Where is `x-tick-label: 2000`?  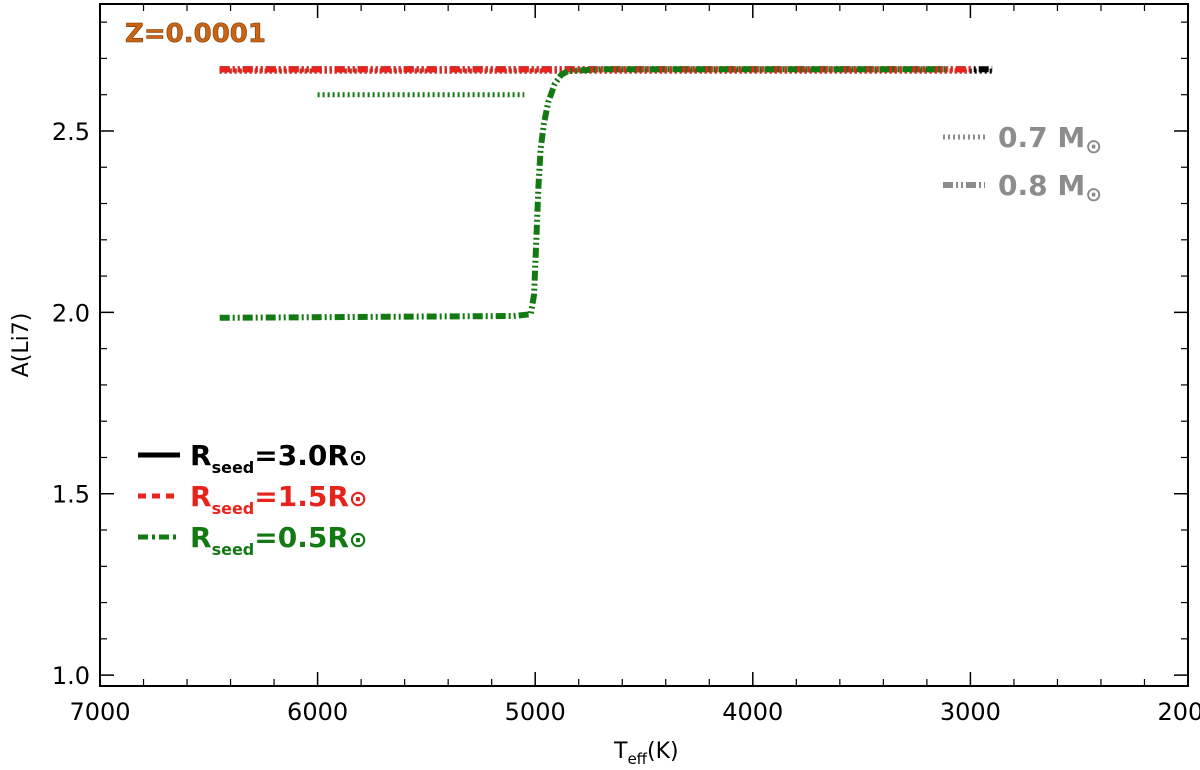 x-tick-label: 2000 is located at coordinates (1178, 712).